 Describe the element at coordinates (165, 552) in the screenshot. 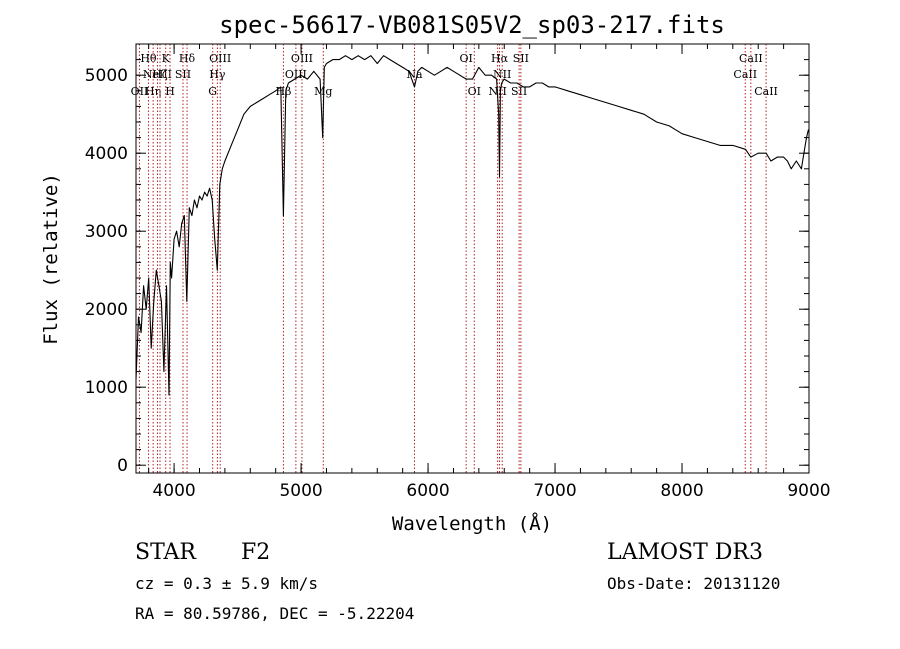

I see `object-class: STAR` at that location.